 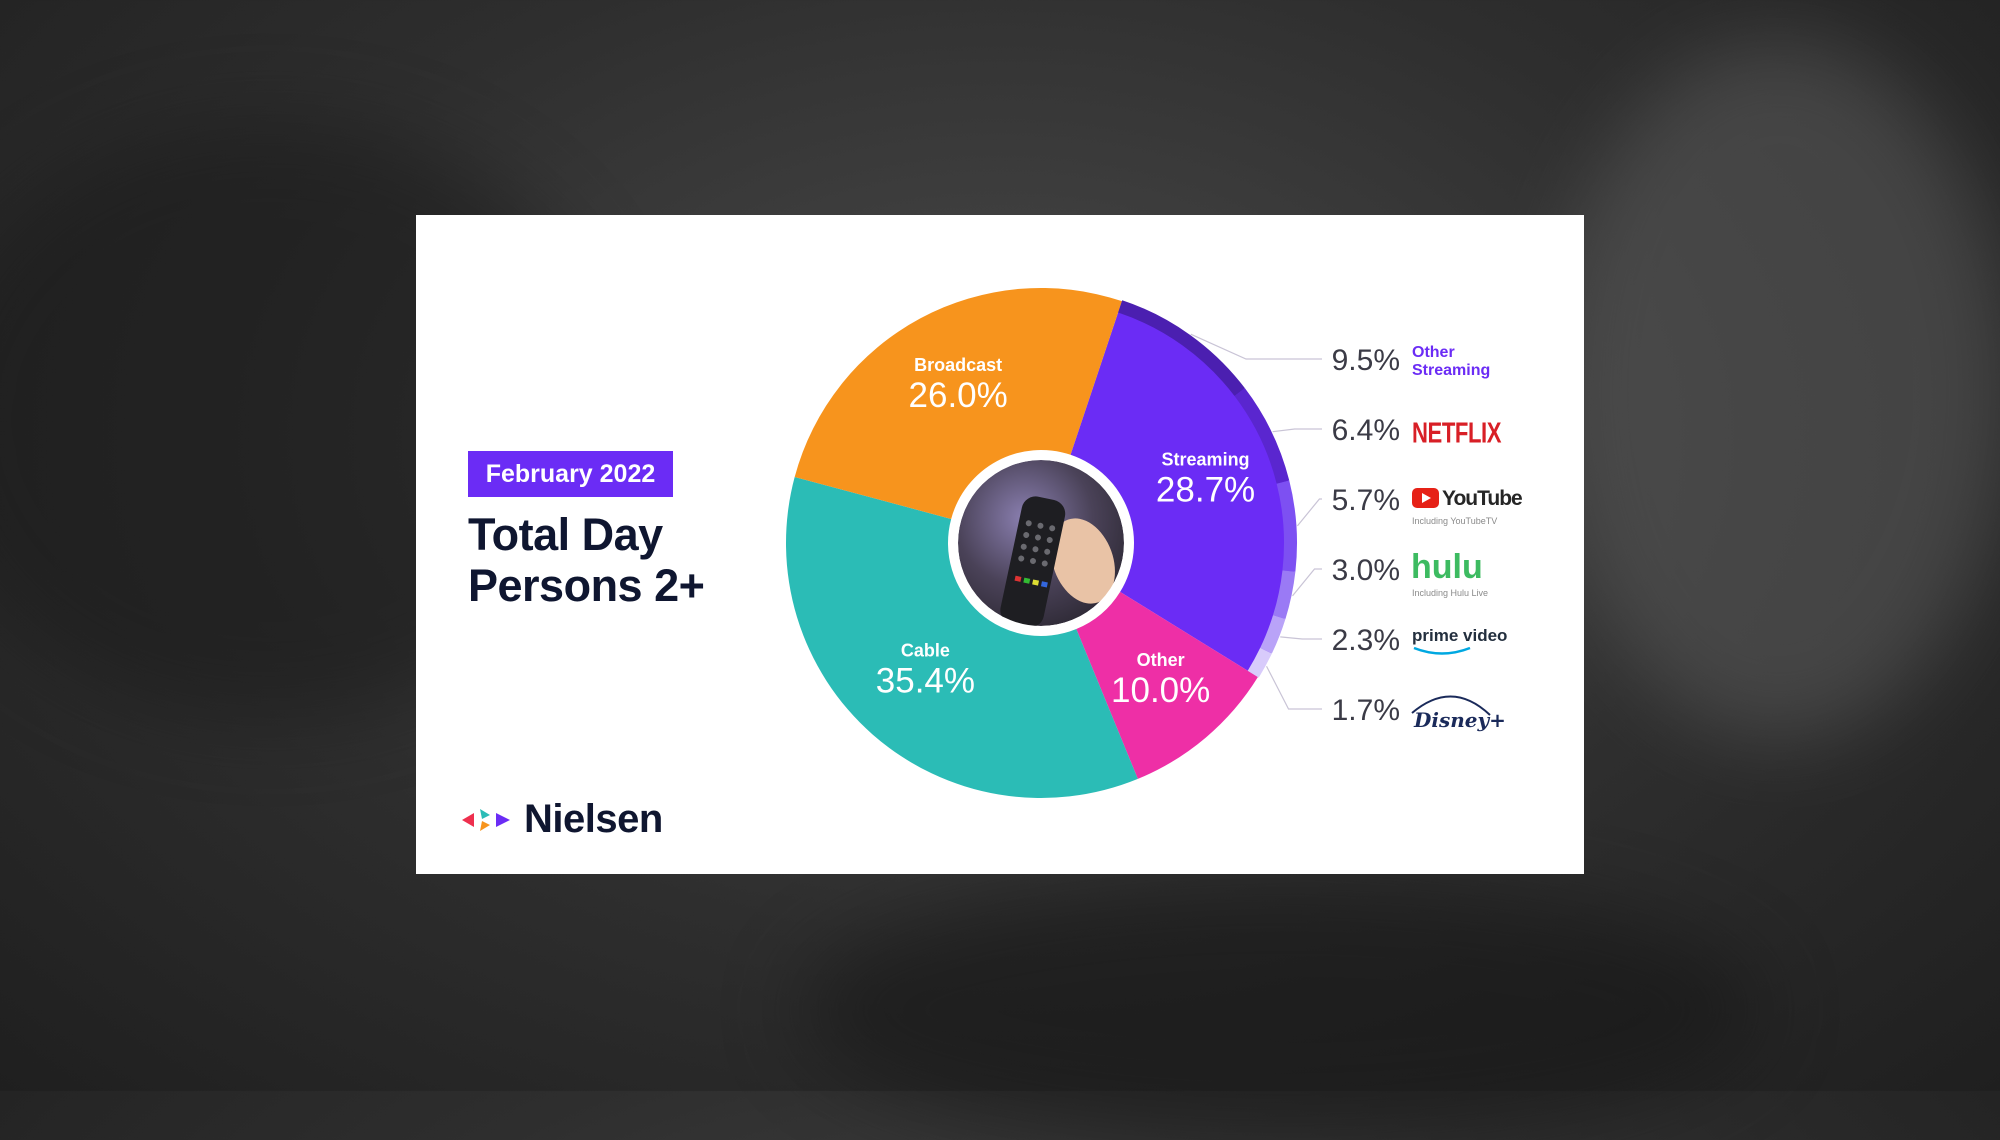 What do you see at coordinates (958, 395) in the screenshot?
I see `slice-value-broadcast: 26.0%` at bounding box center [958, 395].